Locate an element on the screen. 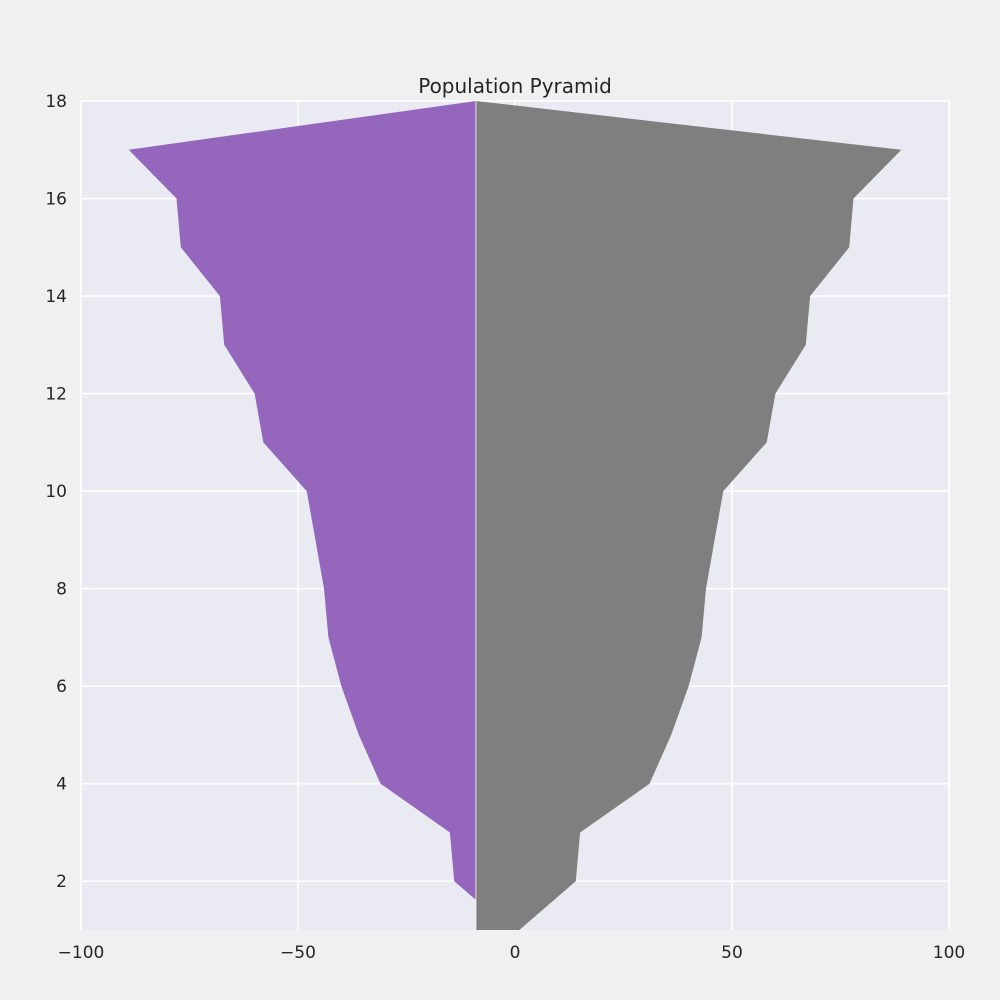 The image size is (1000, 1000). y-tick-label: 4 is located at coordinates (61, 785).